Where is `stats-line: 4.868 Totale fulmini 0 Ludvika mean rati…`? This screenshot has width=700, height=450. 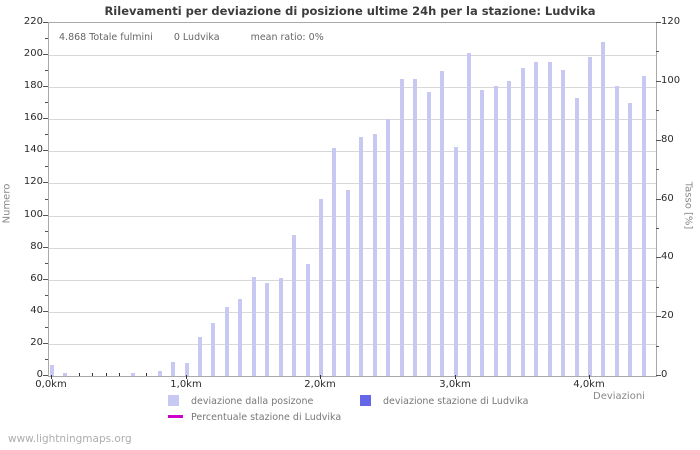 stats-line: 4.868 Totale fulmini 0 Ludvika mean rati… is located at coordinates (191, 37).